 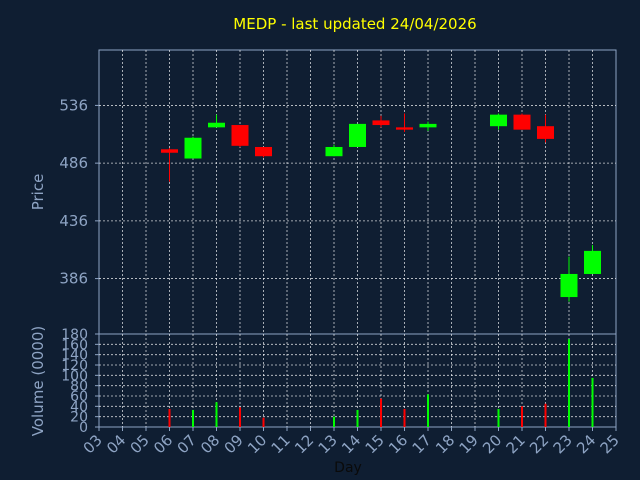 I want to click on price-tick-label: 536, so click(x=73, y=105).